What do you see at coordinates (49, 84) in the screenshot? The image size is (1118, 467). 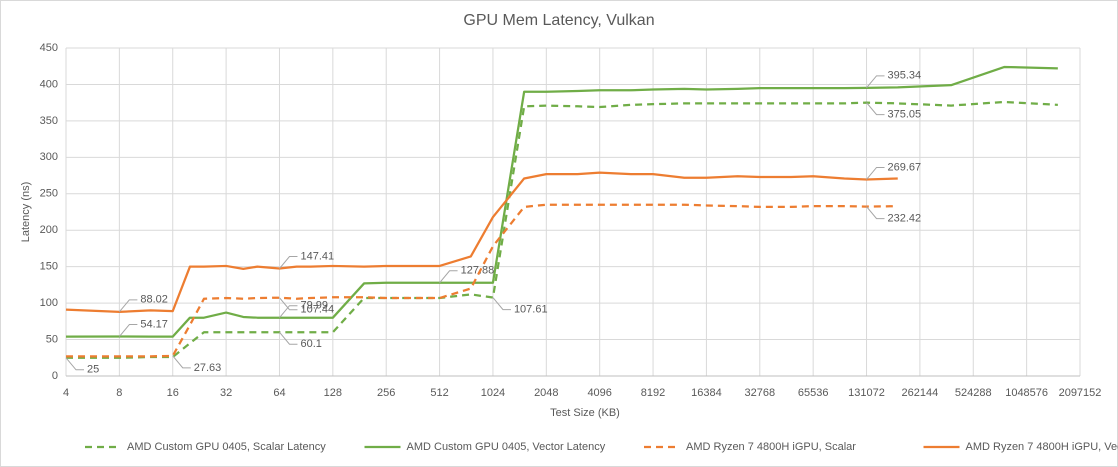 I see `y-tick-label: 400` at bounding box center [49, 84].